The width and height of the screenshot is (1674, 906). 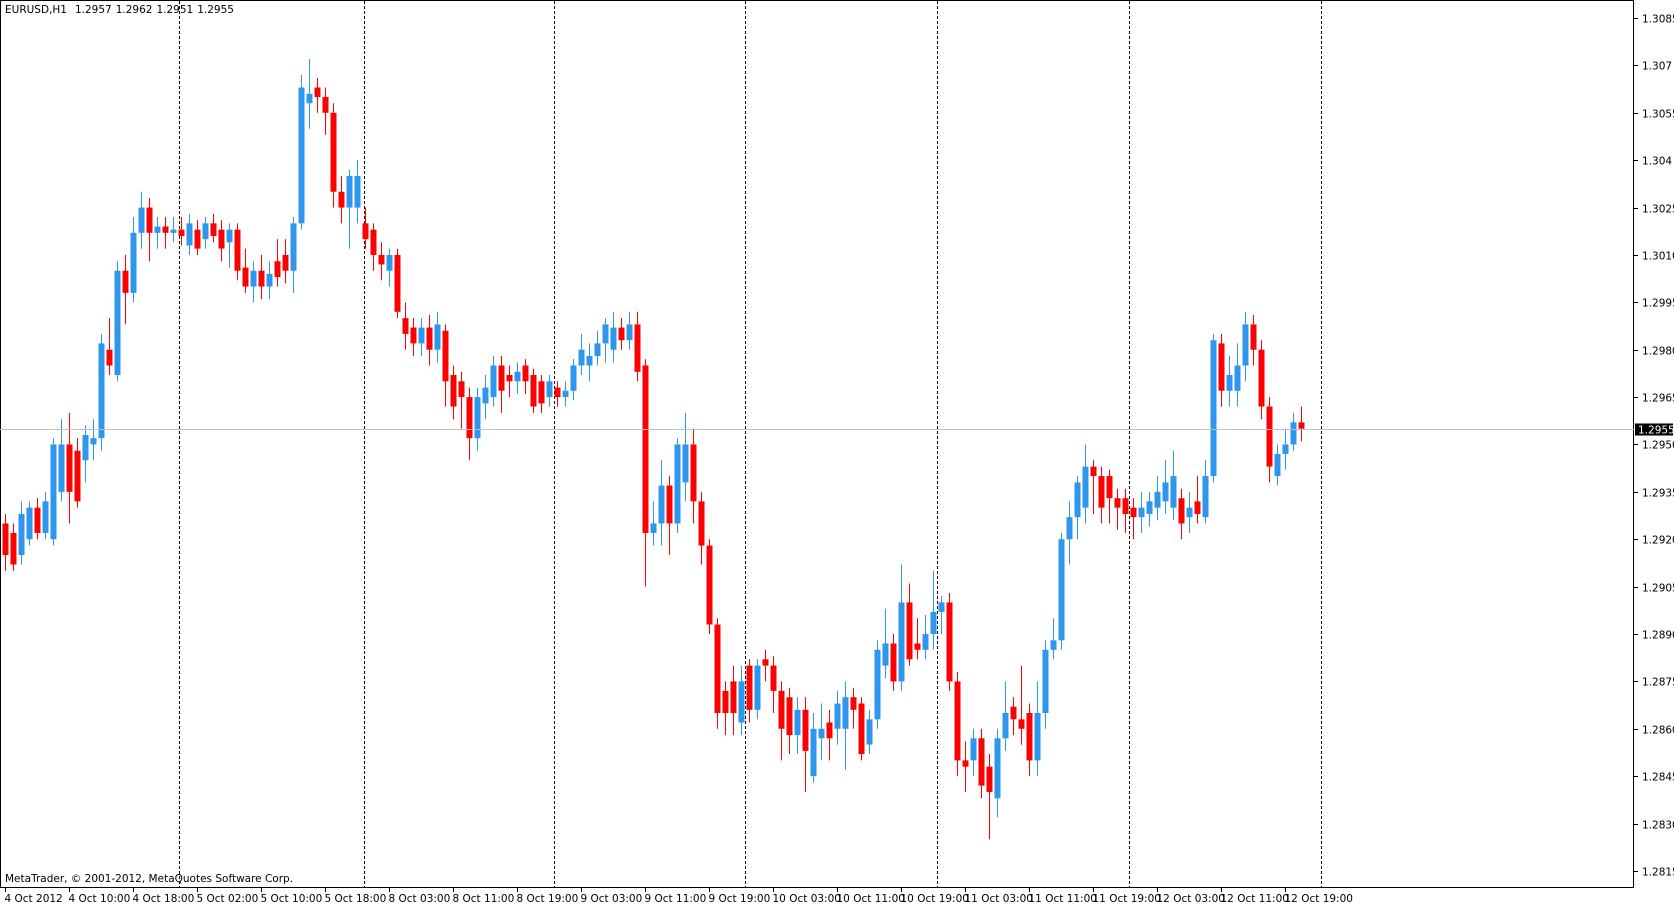 I want to click on y-tick-label: 1.2935, so click(x=1658, y=494).